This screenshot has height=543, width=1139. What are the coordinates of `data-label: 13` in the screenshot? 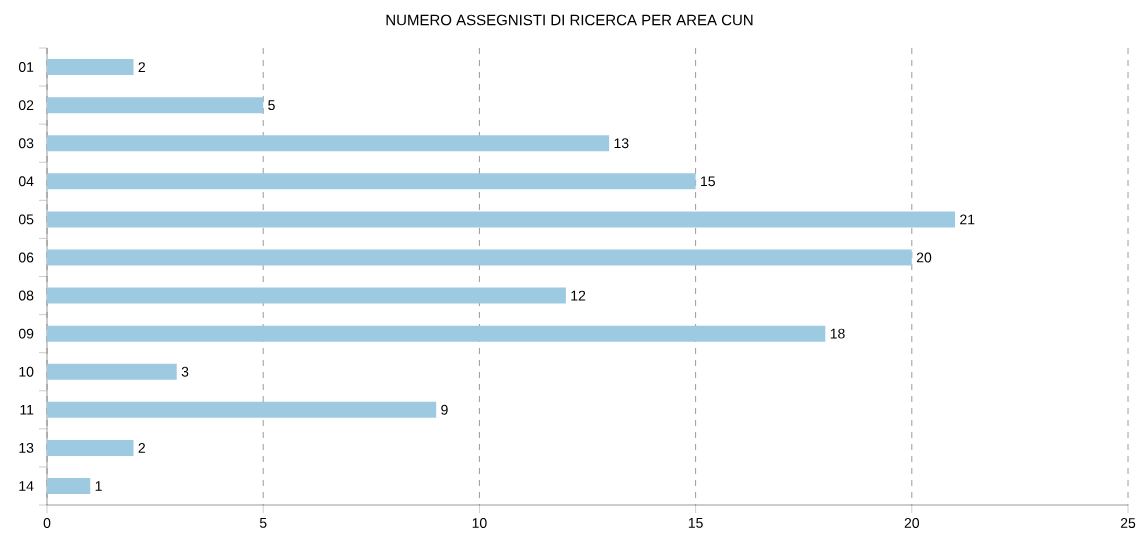 It's located at (621, 143).